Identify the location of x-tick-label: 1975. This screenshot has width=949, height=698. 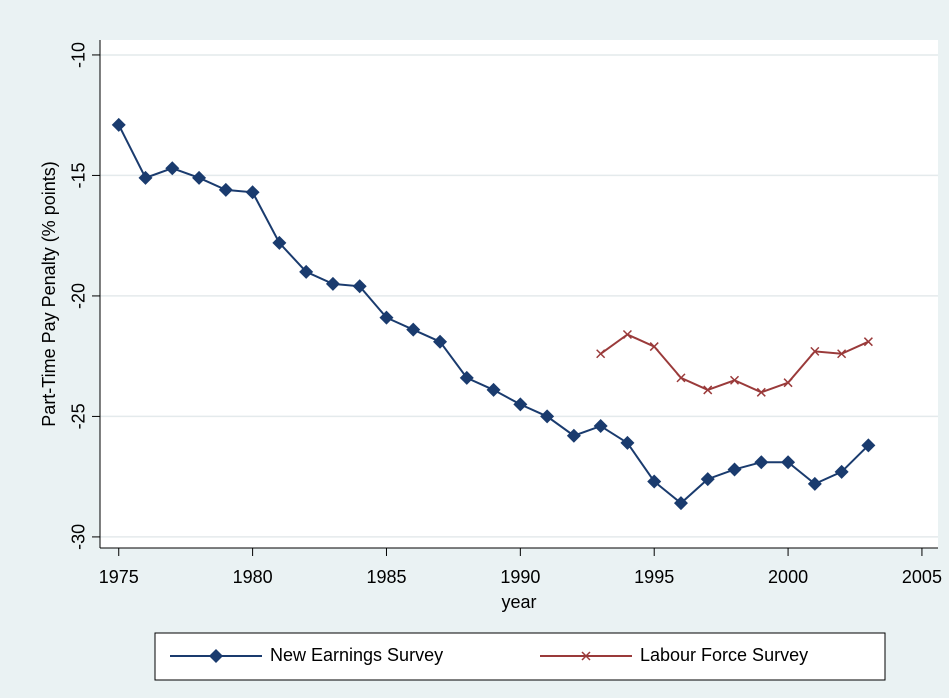
(119, 577).